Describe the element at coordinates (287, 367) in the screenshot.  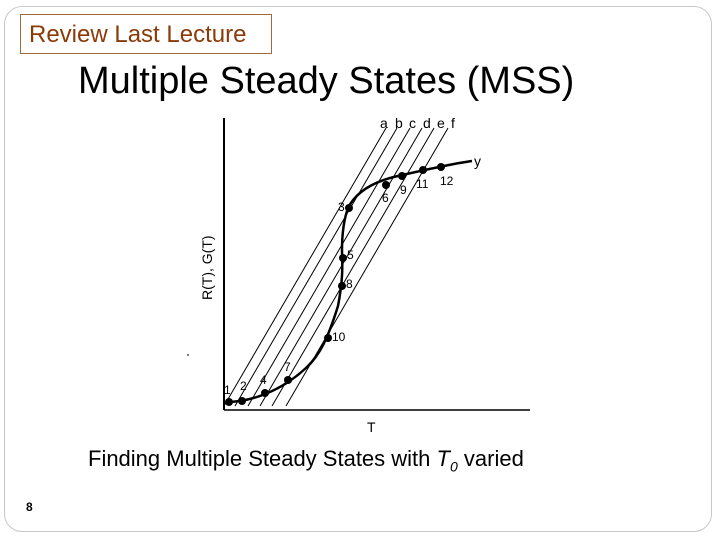
I see `point-label-7: 7` at that location.